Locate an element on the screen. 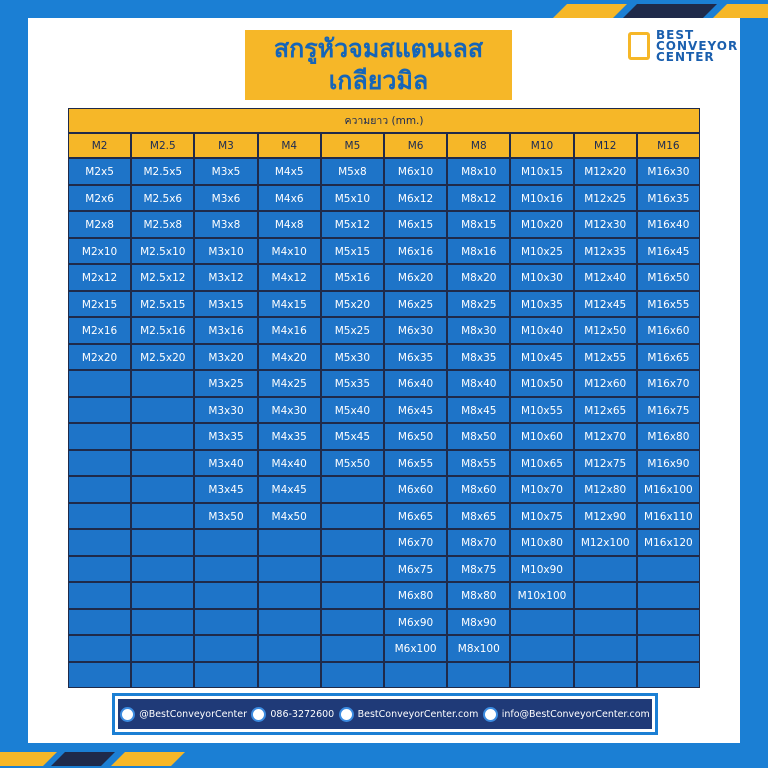 This screenshot has height=768, width=768. title-line: เกลียวมิล is located at coordinates (378, 80).